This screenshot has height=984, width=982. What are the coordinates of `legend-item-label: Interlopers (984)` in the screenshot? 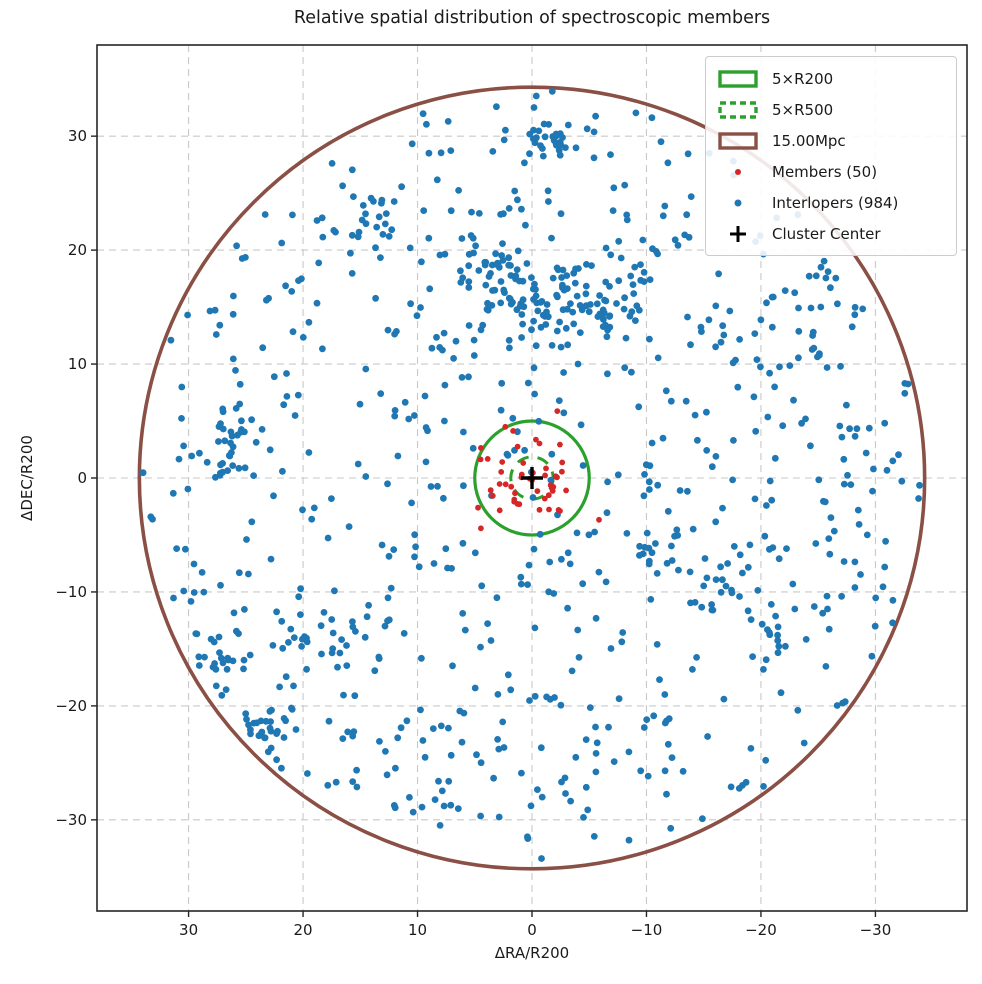 It's located at (835, 202).